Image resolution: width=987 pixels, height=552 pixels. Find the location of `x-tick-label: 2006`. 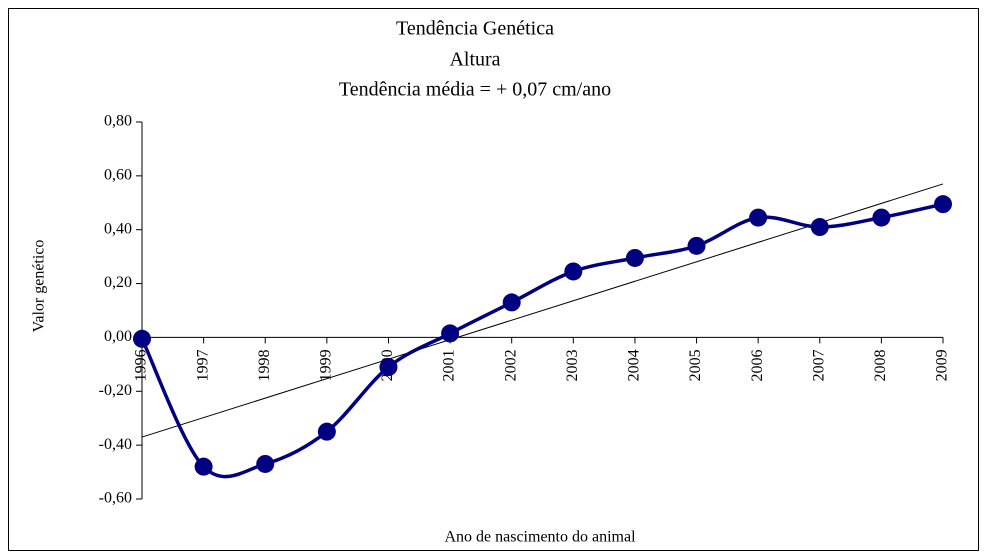

x-tick-label: 2006 is located at coordinates (757, 365).